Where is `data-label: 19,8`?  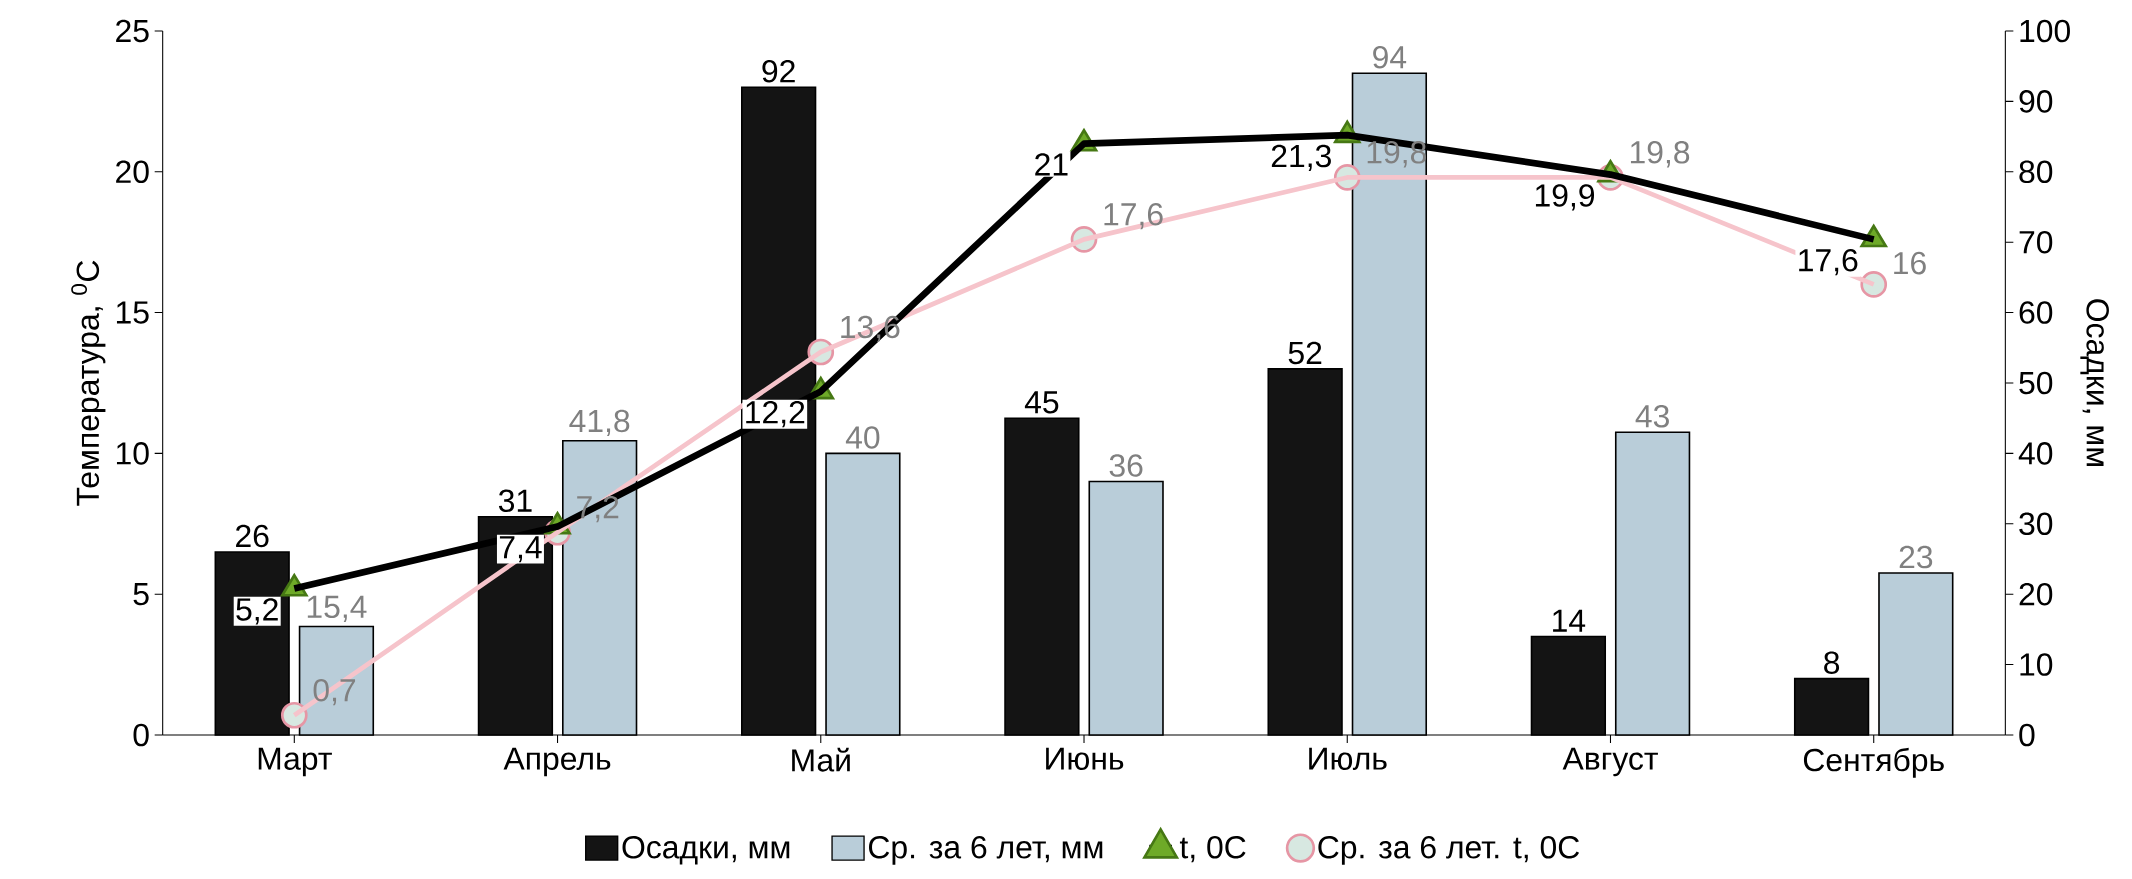
data-label: 19,8 is located at coordinates (1660, 154).